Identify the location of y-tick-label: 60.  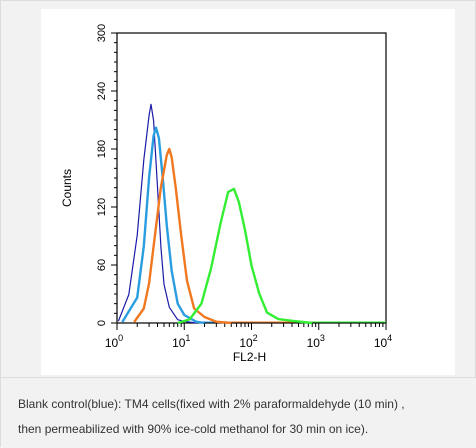
(102, 265).